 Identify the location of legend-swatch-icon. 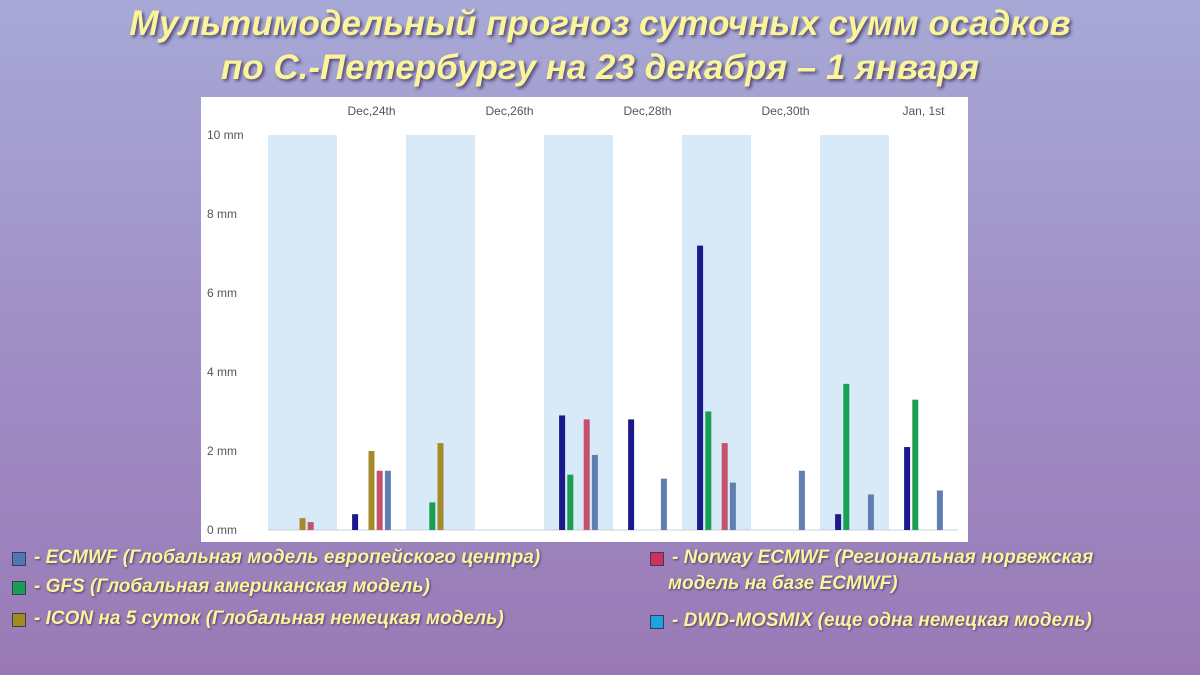
(19, 620).